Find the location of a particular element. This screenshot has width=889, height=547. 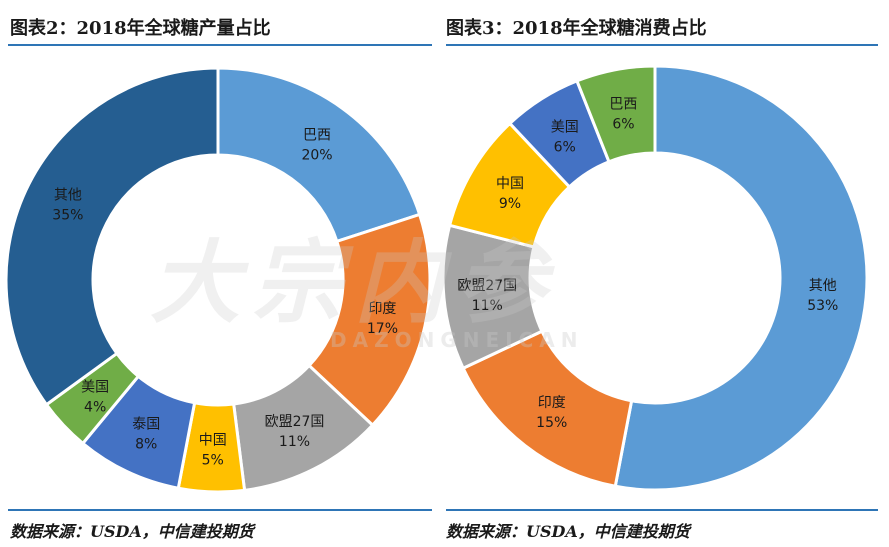

slice-label-0-4: 泰国 is located at coordinates (146, 424).